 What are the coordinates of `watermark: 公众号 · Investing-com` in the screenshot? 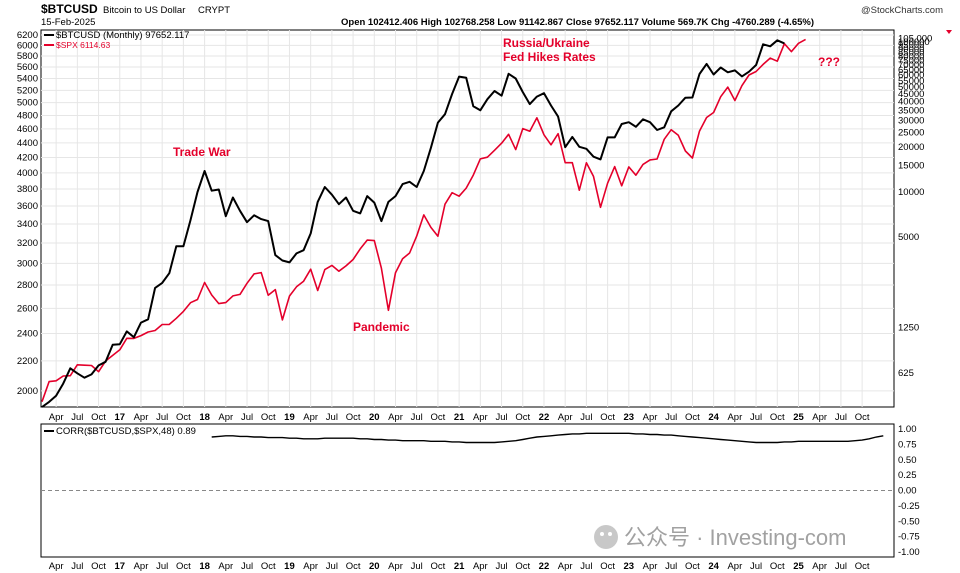 It's located at (720, 537).